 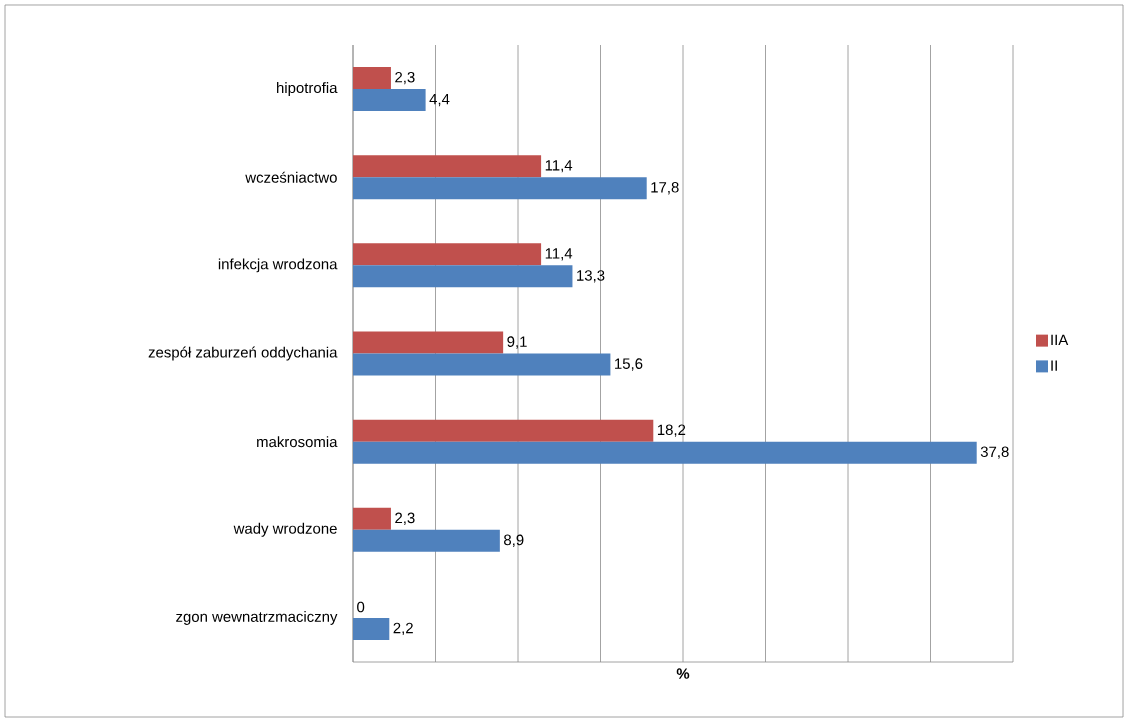 What do you see at coordinates (243, 353) in the screenshot?
I see `y-tick-label: zespół zaburzeń oddychania` at bounding box center [243, 353].